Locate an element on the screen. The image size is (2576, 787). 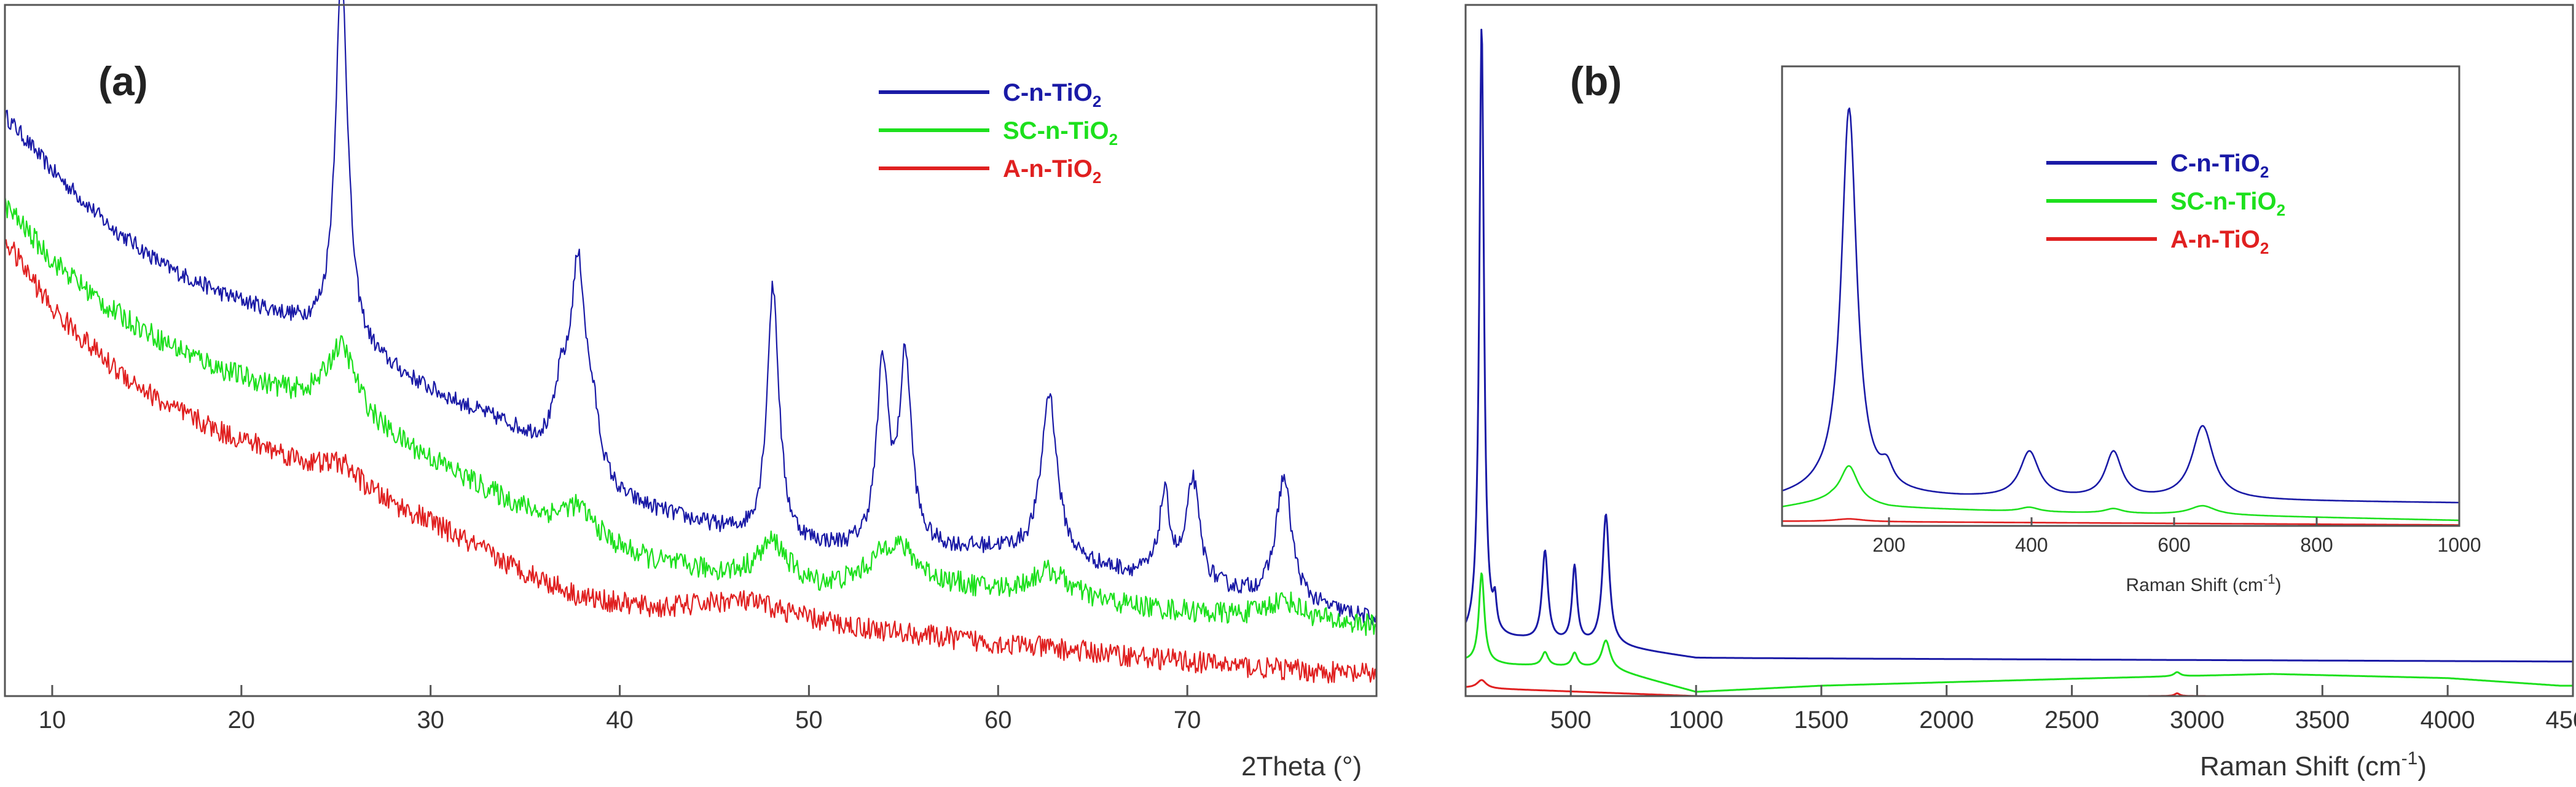
panel-a-x-tick-label-10: 10 is located at coordinates (52, 721).